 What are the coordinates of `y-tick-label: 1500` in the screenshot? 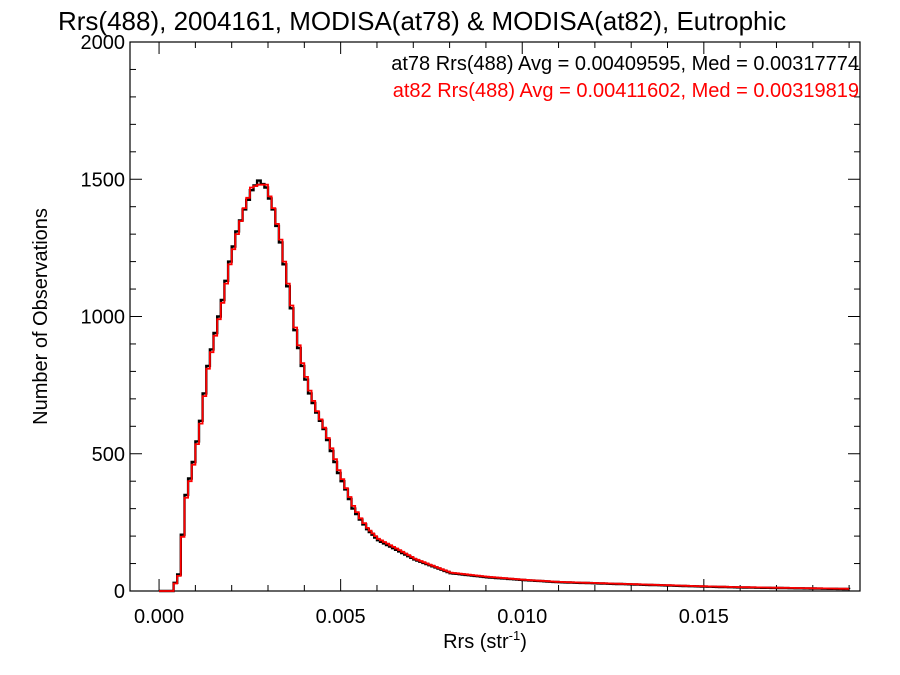 It's located at (103, 180).